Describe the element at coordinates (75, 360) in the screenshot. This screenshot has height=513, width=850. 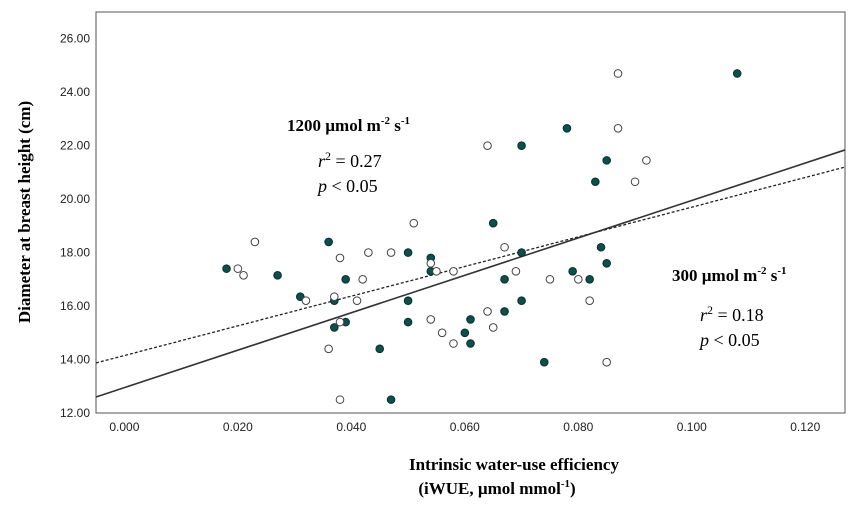
I see `y-tick-label: 14.00` at that location.